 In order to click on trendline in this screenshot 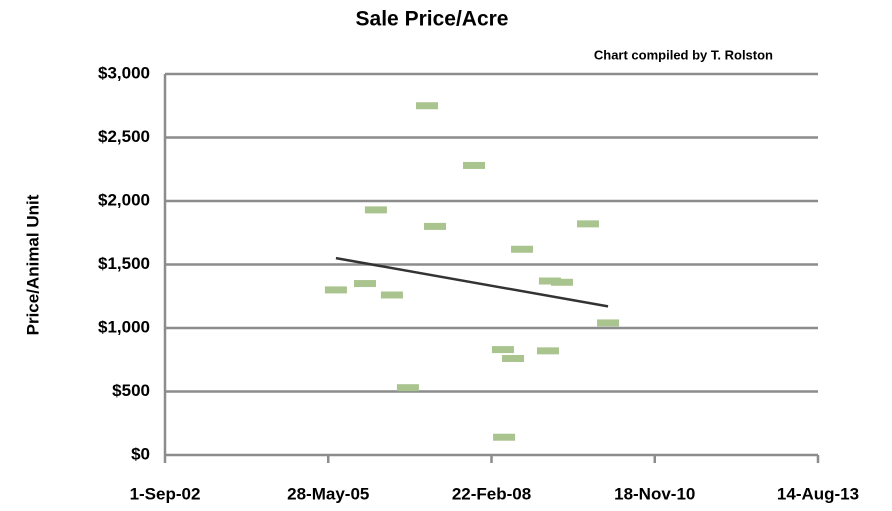, I will do `click(472, 282)`.